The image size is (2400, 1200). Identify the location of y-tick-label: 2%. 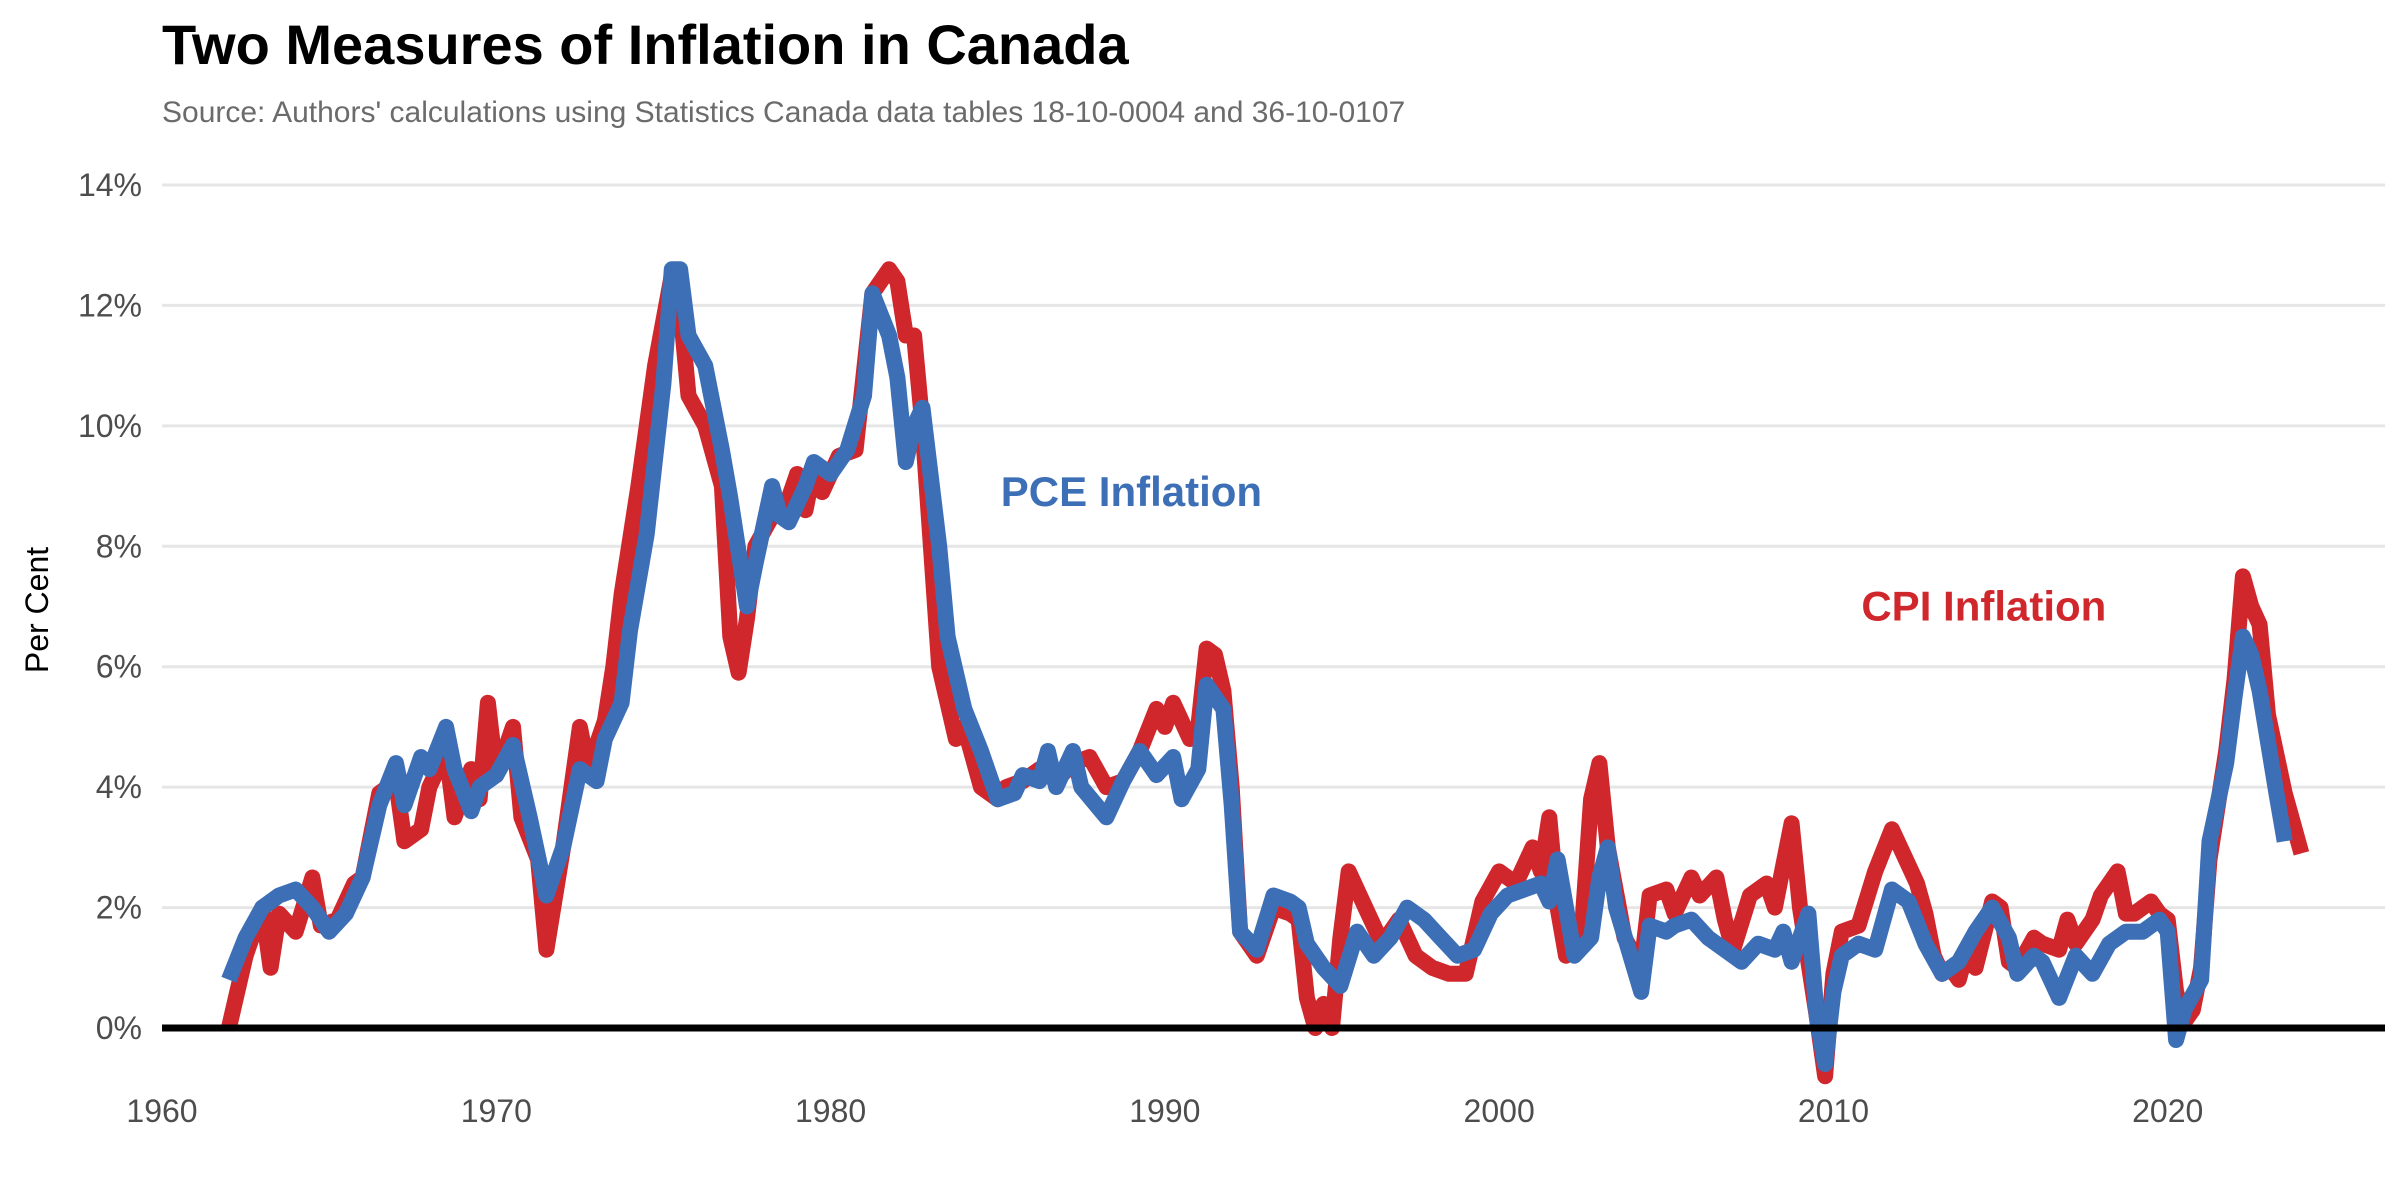
(119, 908).